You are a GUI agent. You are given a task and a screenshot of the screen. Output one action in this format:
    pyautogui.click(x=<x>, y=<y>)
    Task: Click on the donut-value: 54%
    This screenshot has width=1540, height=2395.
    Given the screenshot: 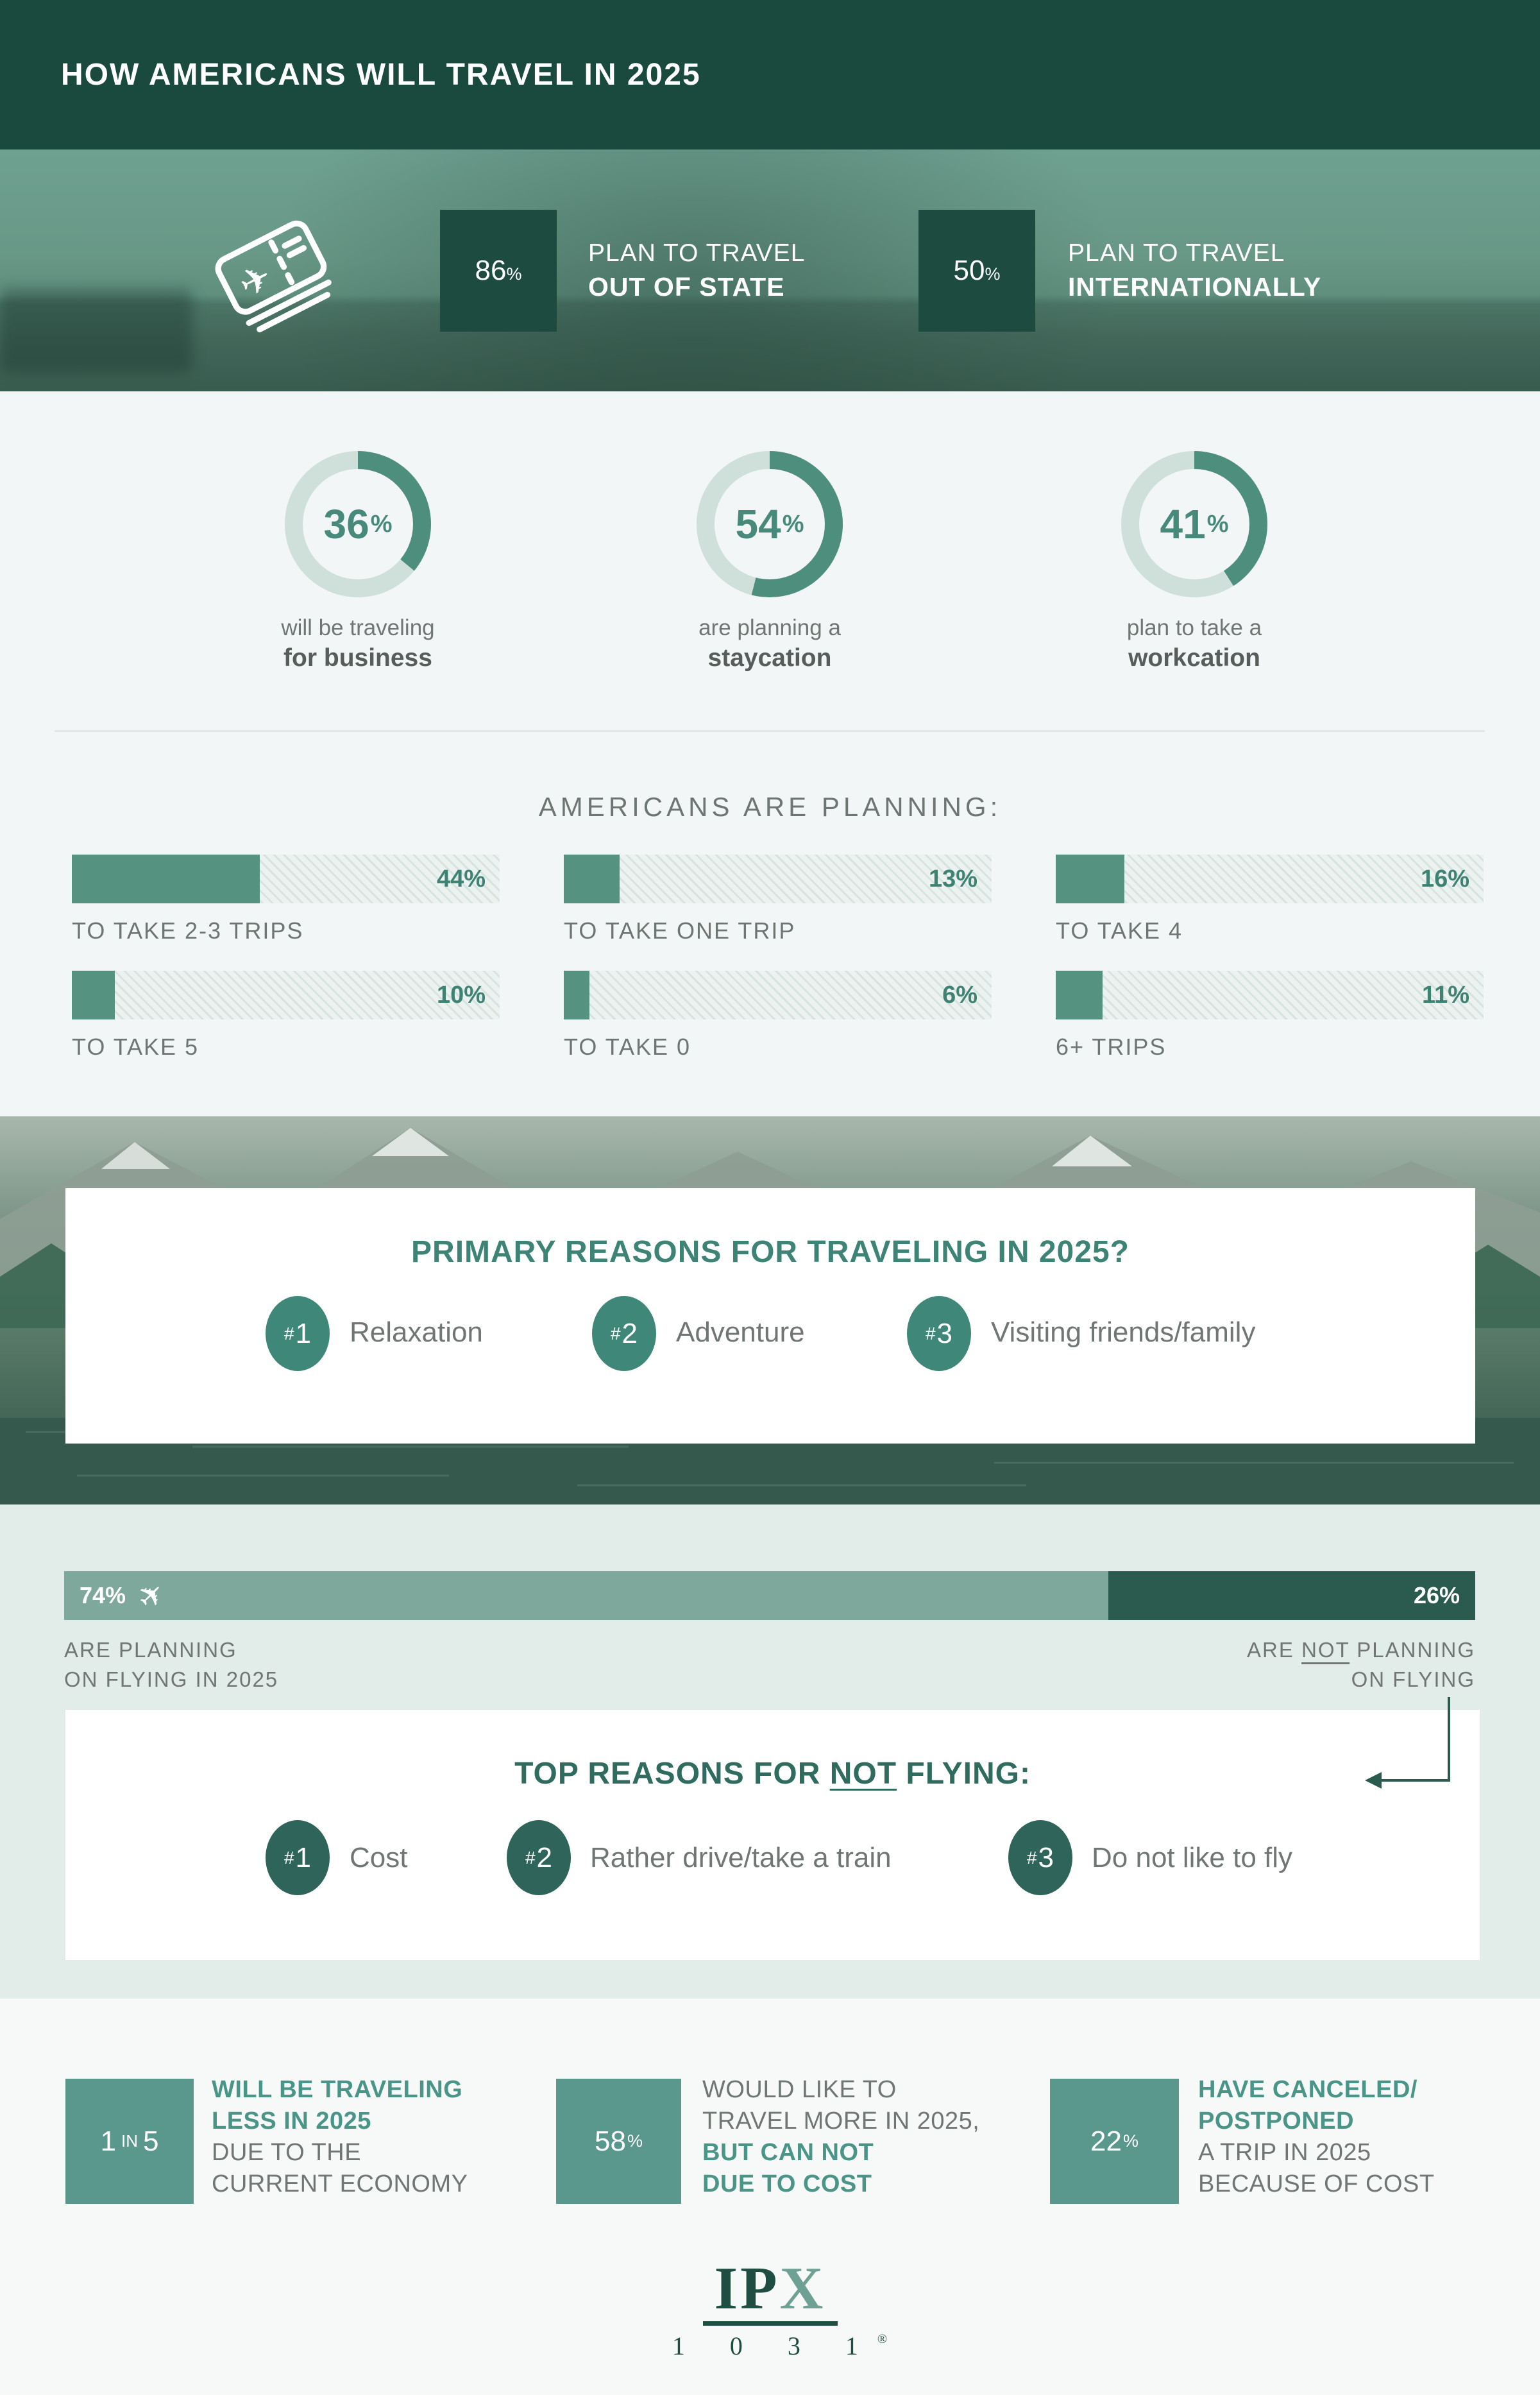 What is the action you would take?
    pyautogui.click(x=769, y=524)
    